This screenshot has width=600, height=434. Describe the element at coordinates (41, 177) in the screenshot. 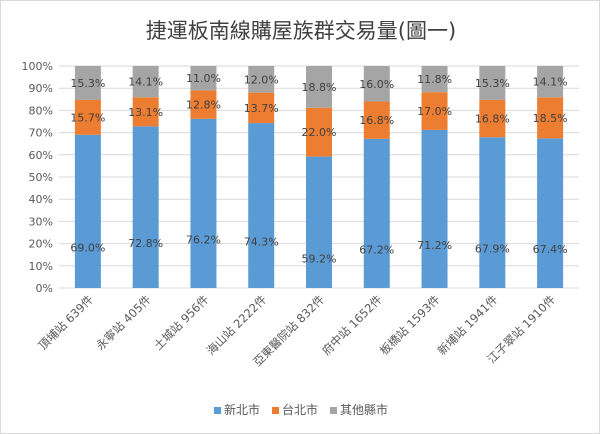

I see `y-tick-label: 50%` at that location.